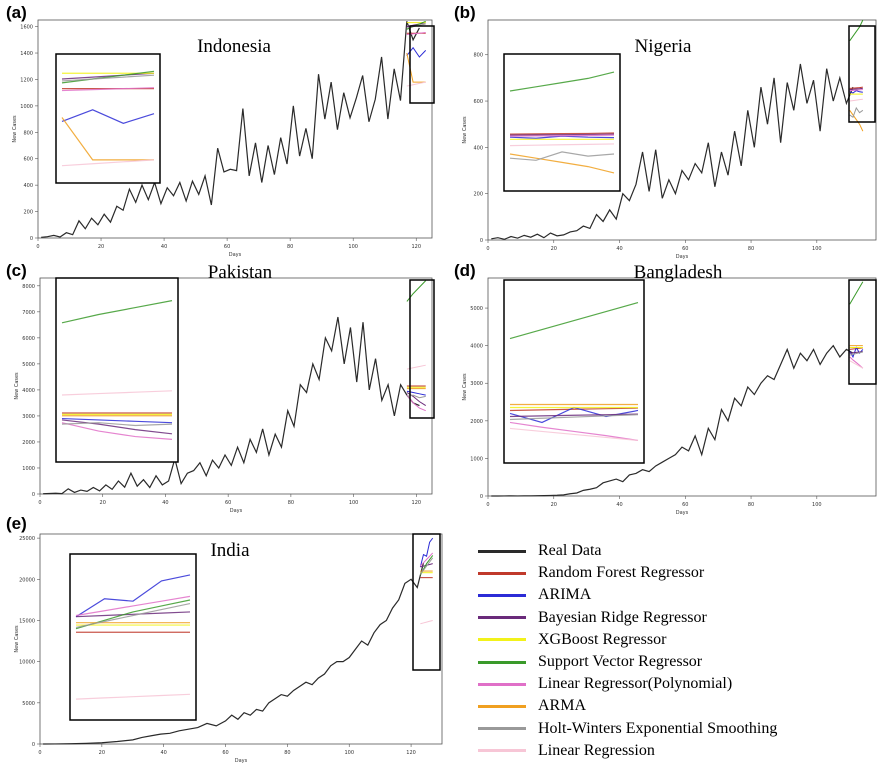  What do you see at coordinates (574, 320) in the screenshot?
I see `inset-line-support-vector-regressor` at bounding box center [574, 320].